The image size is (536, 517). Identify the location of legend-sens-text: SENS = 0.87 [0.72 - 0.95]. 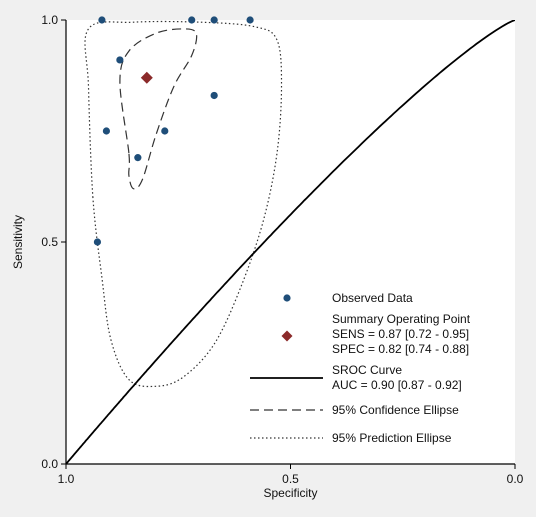
(400, 334).